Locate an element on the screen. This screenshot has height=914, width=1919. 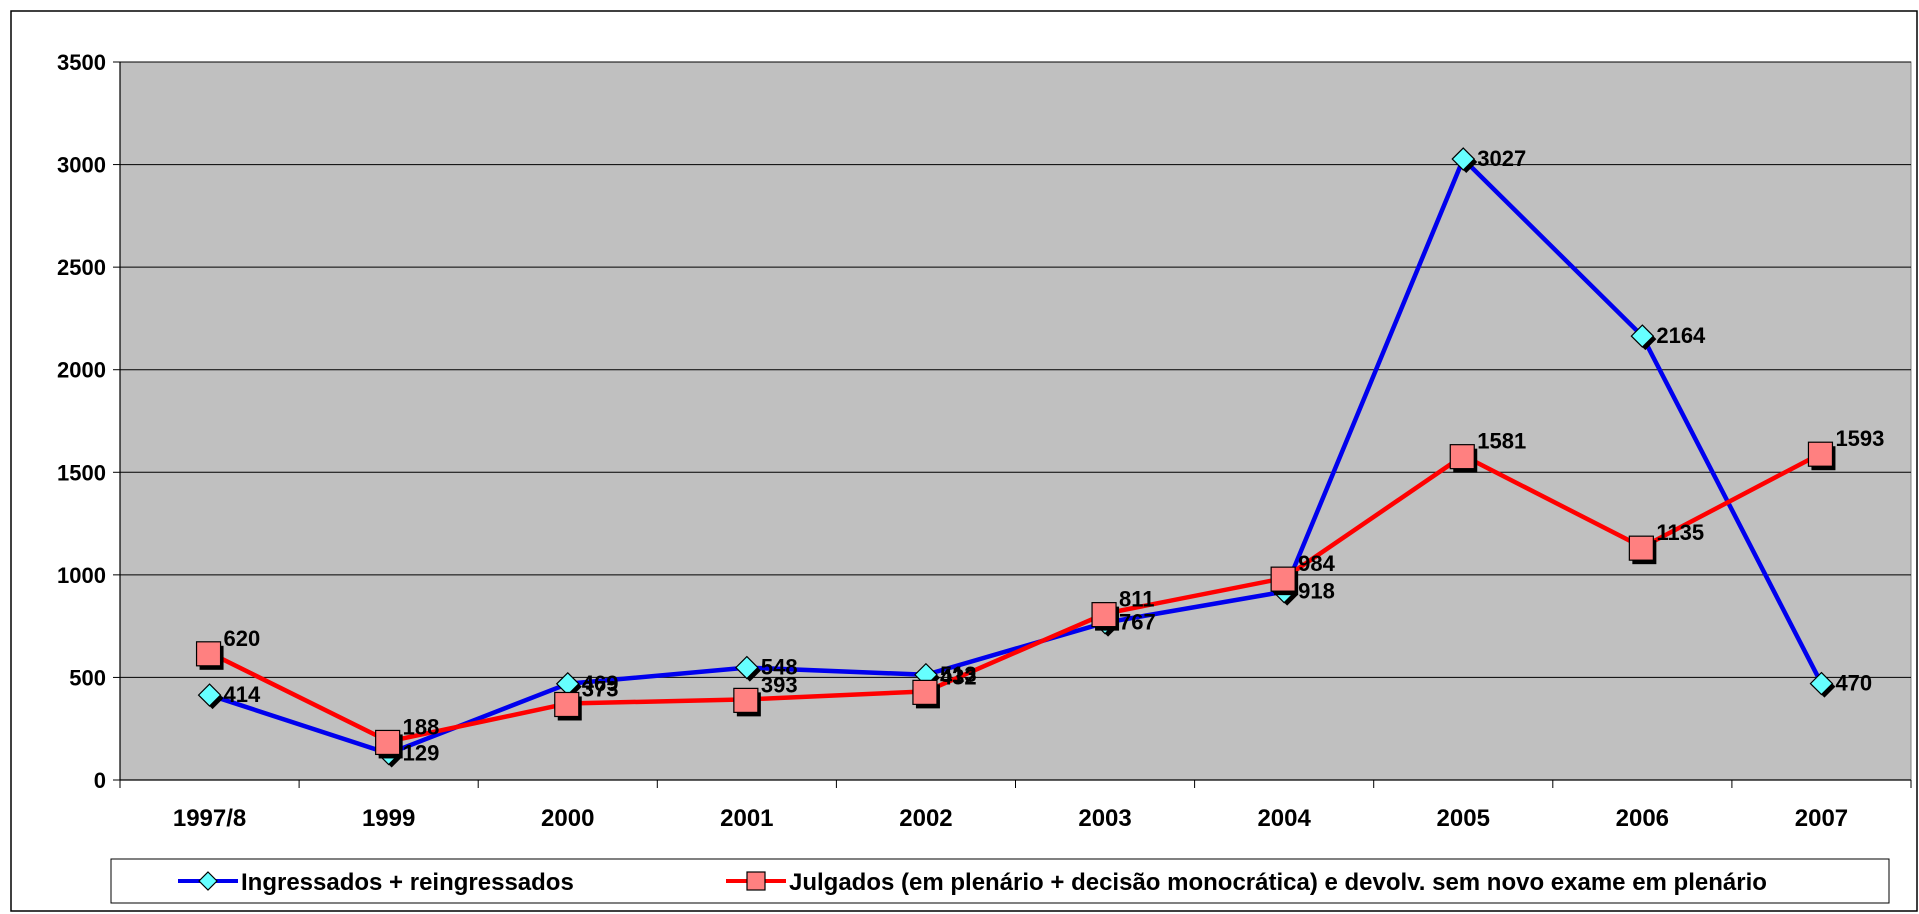
x-tick-label: 2003 is located at coordinates (1104, 818).